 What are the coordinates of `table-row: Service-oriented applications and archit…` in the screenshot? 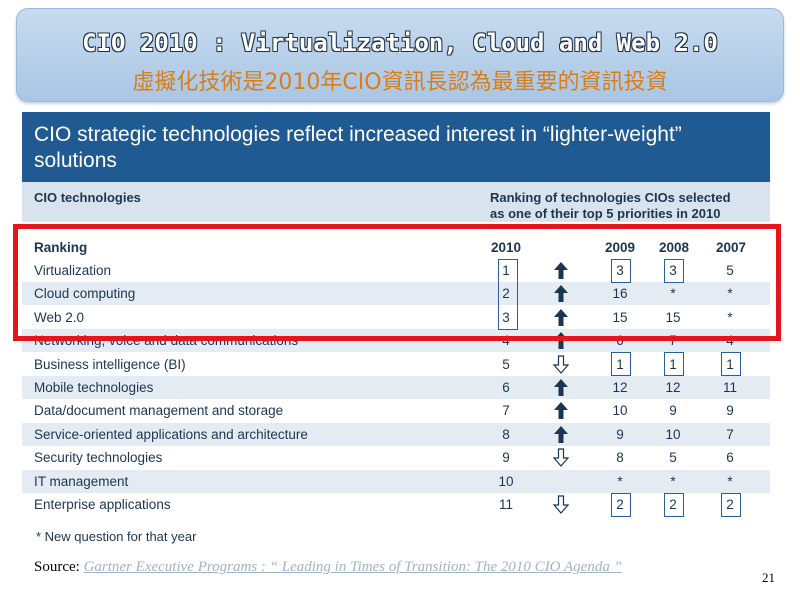 It's located at (396, 434).